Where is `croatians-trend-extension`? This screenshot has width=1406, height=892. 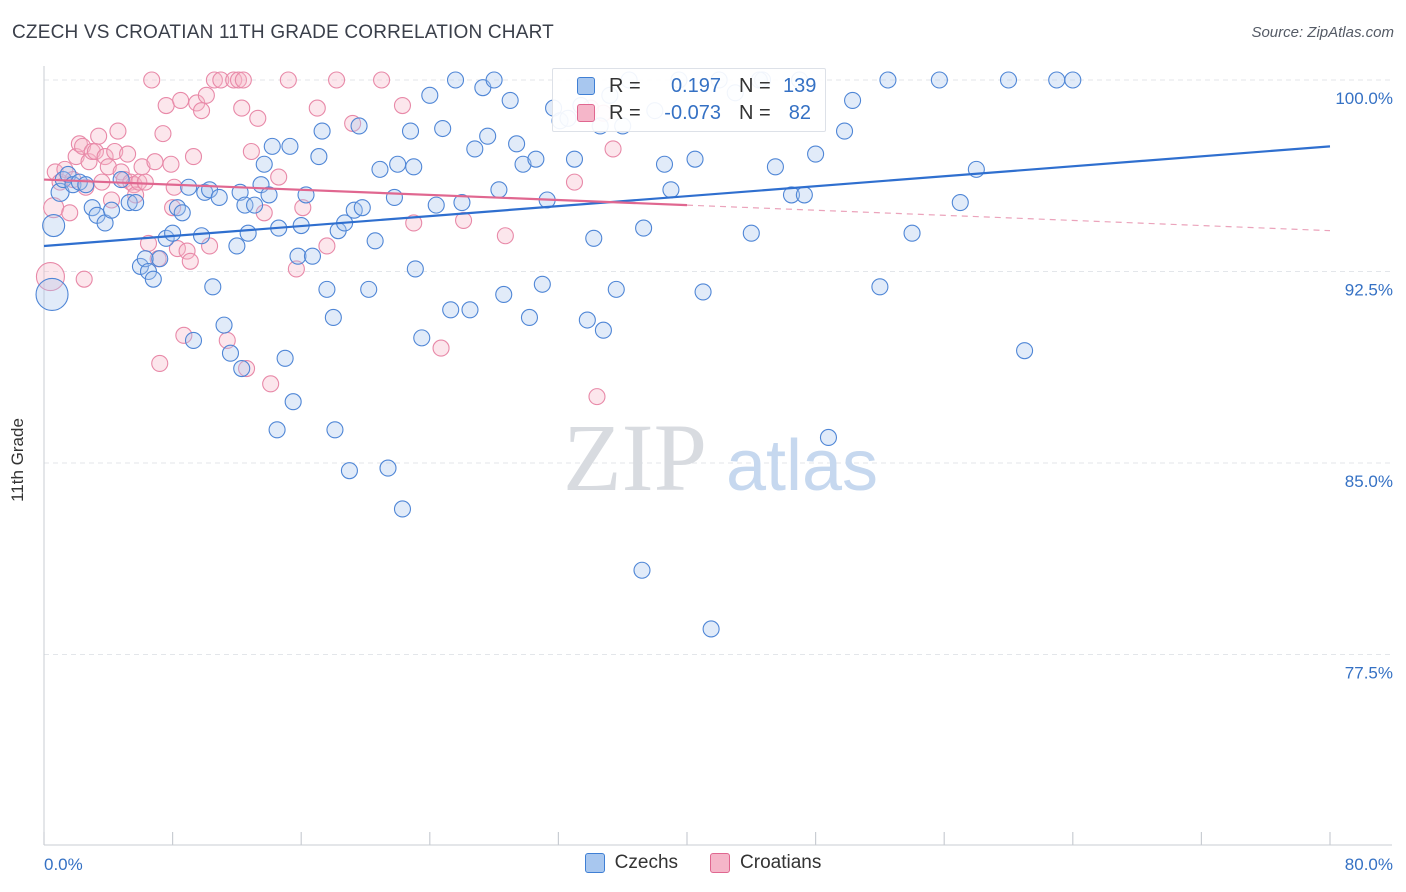 croatians-trend-extension is located at coordinates (1008, 218).